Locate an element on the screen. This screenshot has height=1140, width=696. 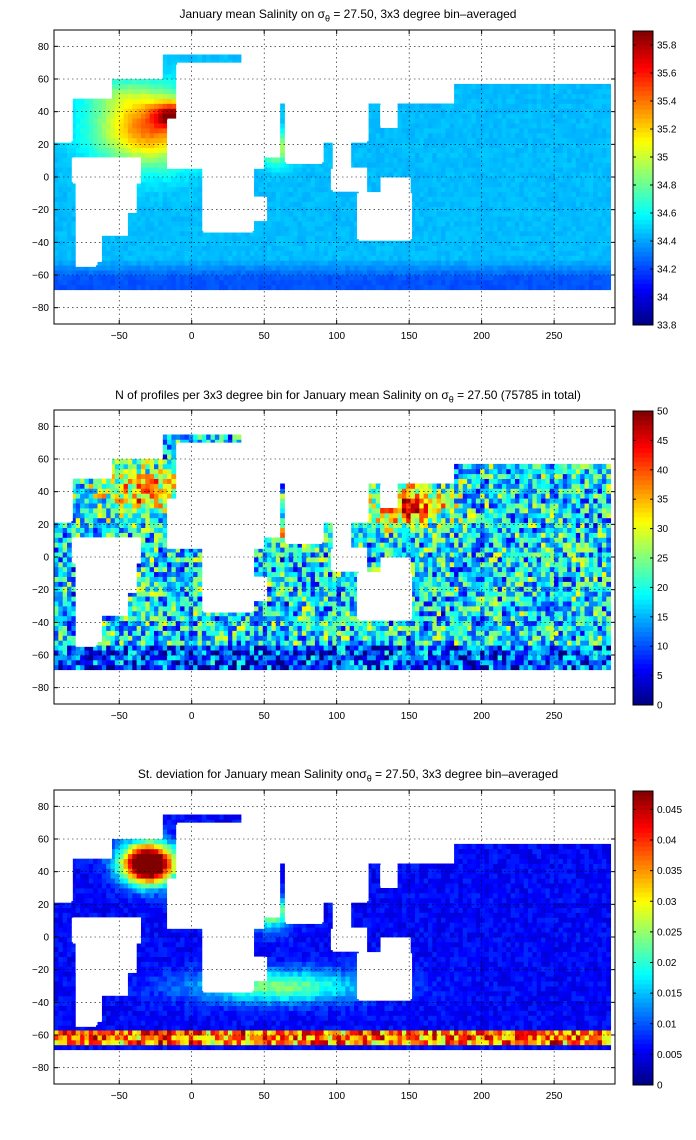
y-tick-label: −80 is located at coordinates (40, 308).